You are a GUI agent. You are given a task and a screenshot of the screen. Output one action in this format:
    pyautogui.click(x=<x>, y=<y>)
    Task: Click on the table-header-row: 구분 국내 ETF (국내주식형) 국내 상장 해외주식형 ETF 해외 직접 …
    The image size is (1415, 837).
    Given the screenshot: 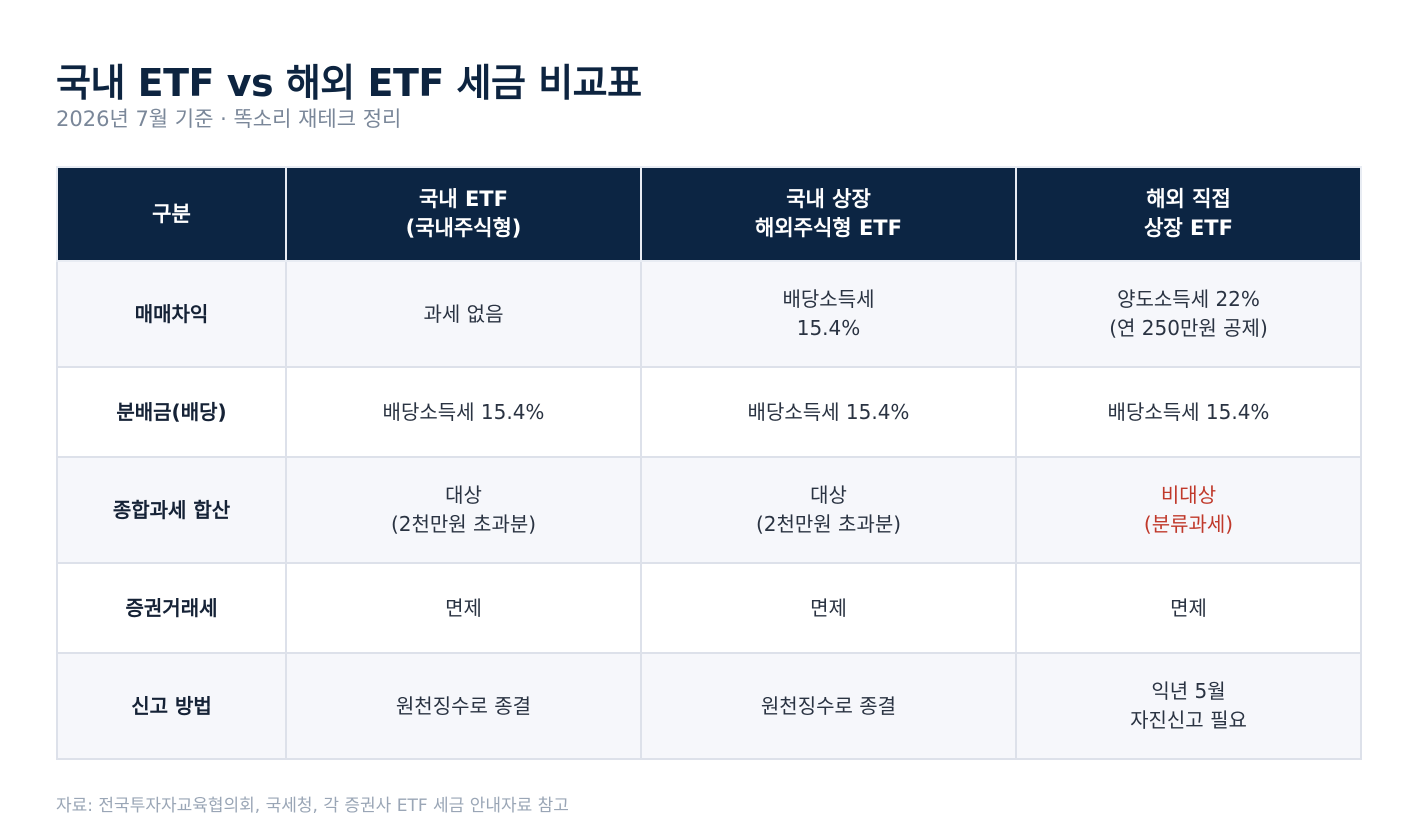 What is the action you would take?
    pyautogui.click(x=709, y=214)
    